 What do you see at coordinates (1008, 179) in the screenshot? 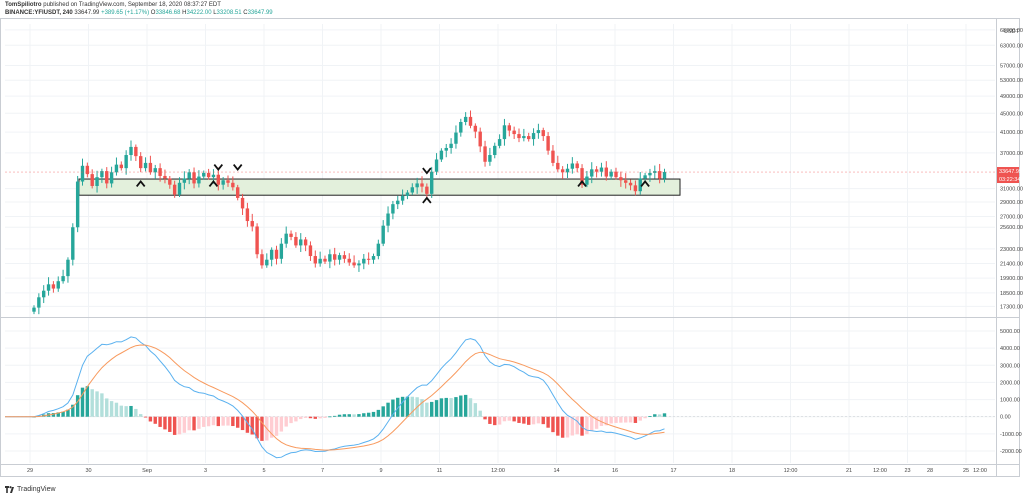
I see `countdown-tag` at bounding box center [1008, 179].